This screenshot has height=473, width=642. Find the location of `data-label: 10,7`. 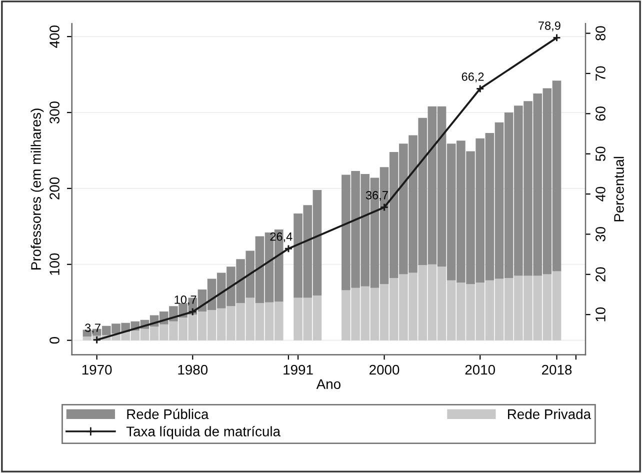

data-label: 10,7 is located at coordinates (185, 301).